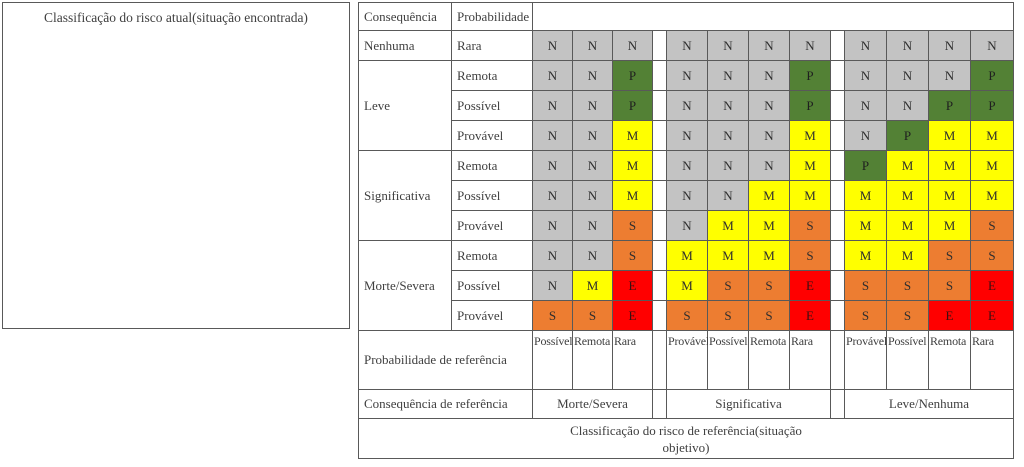 The image size is (1024, 467). What do you see at coordinates (405, 16) in the screenshot?
I see `consequence-column-header: Consequência` at bounding box center [405, 16].